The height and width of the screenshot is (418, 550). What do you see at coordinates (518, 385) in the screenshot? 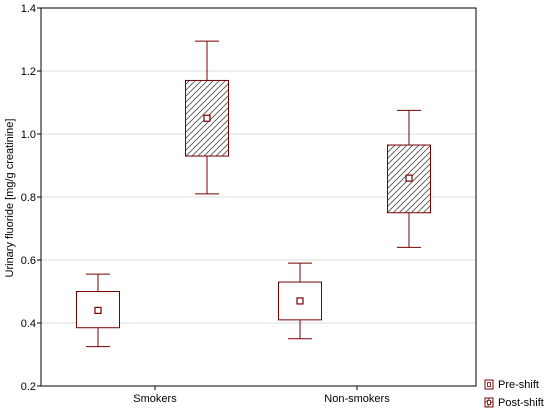
I see `legend-label: Pre-shift` at bounding box center [518, 385].